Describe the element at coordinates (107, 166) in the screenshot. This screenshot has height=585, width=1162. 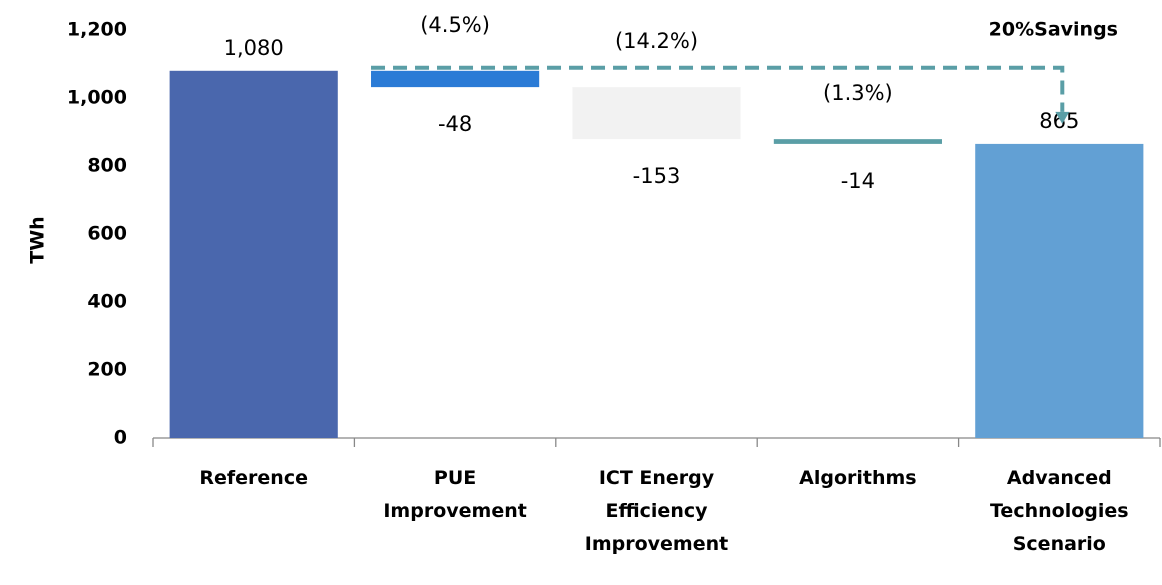
I see `y-tick-label: 800` at that location.